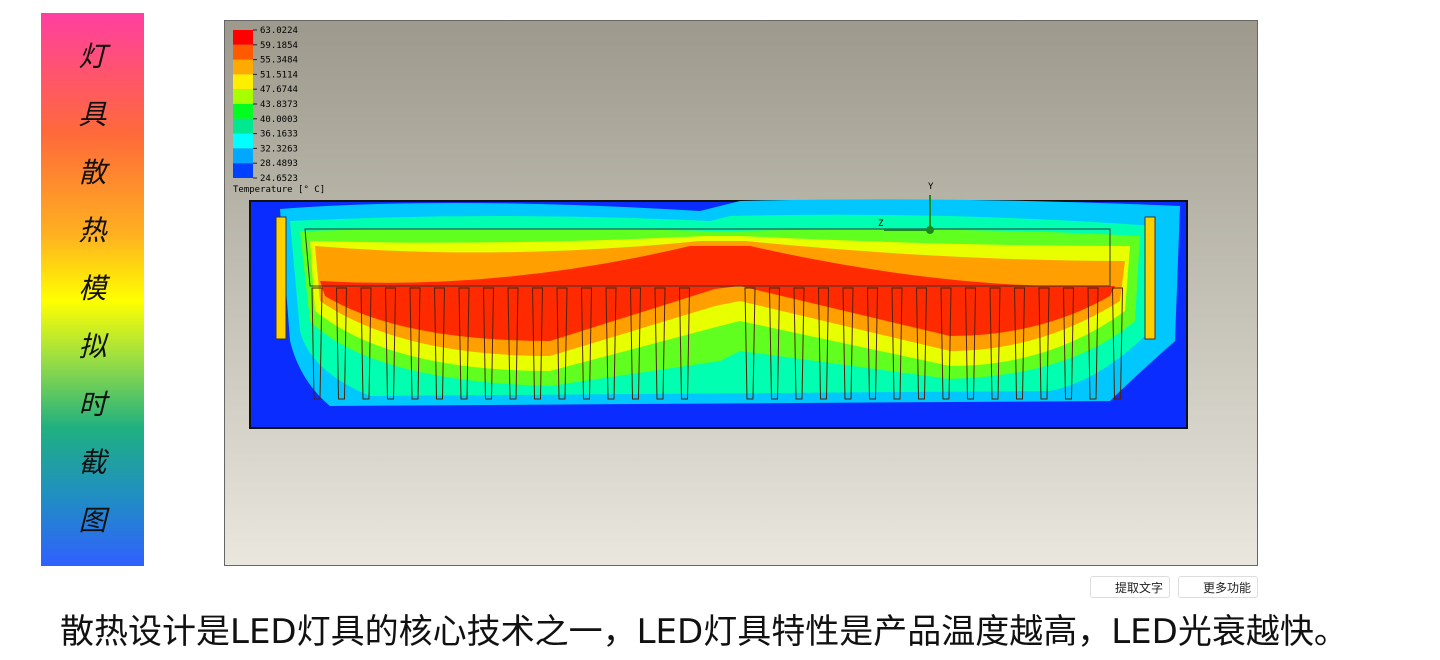 This screenshot has width=1440, height=660. I want to click on title-char: 具, so click(92, 114).